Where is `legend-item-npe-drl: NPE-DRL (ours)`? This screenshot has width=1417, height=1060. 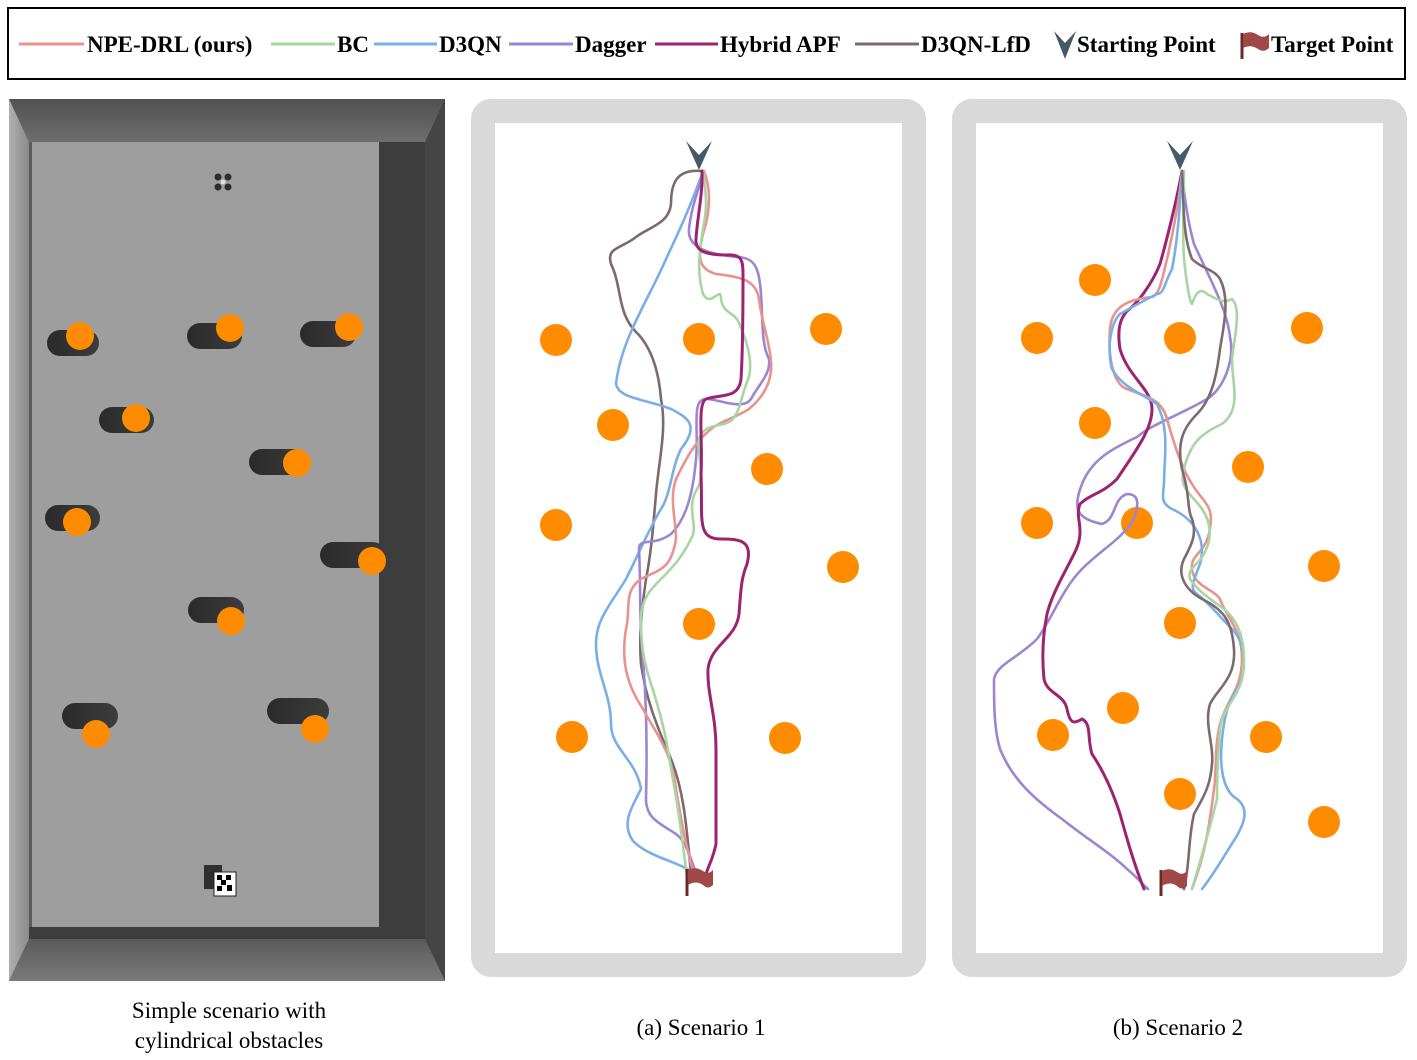
legend-item-npe-drl: NPE-DRL (ours) is located at coordinates (135, 44).